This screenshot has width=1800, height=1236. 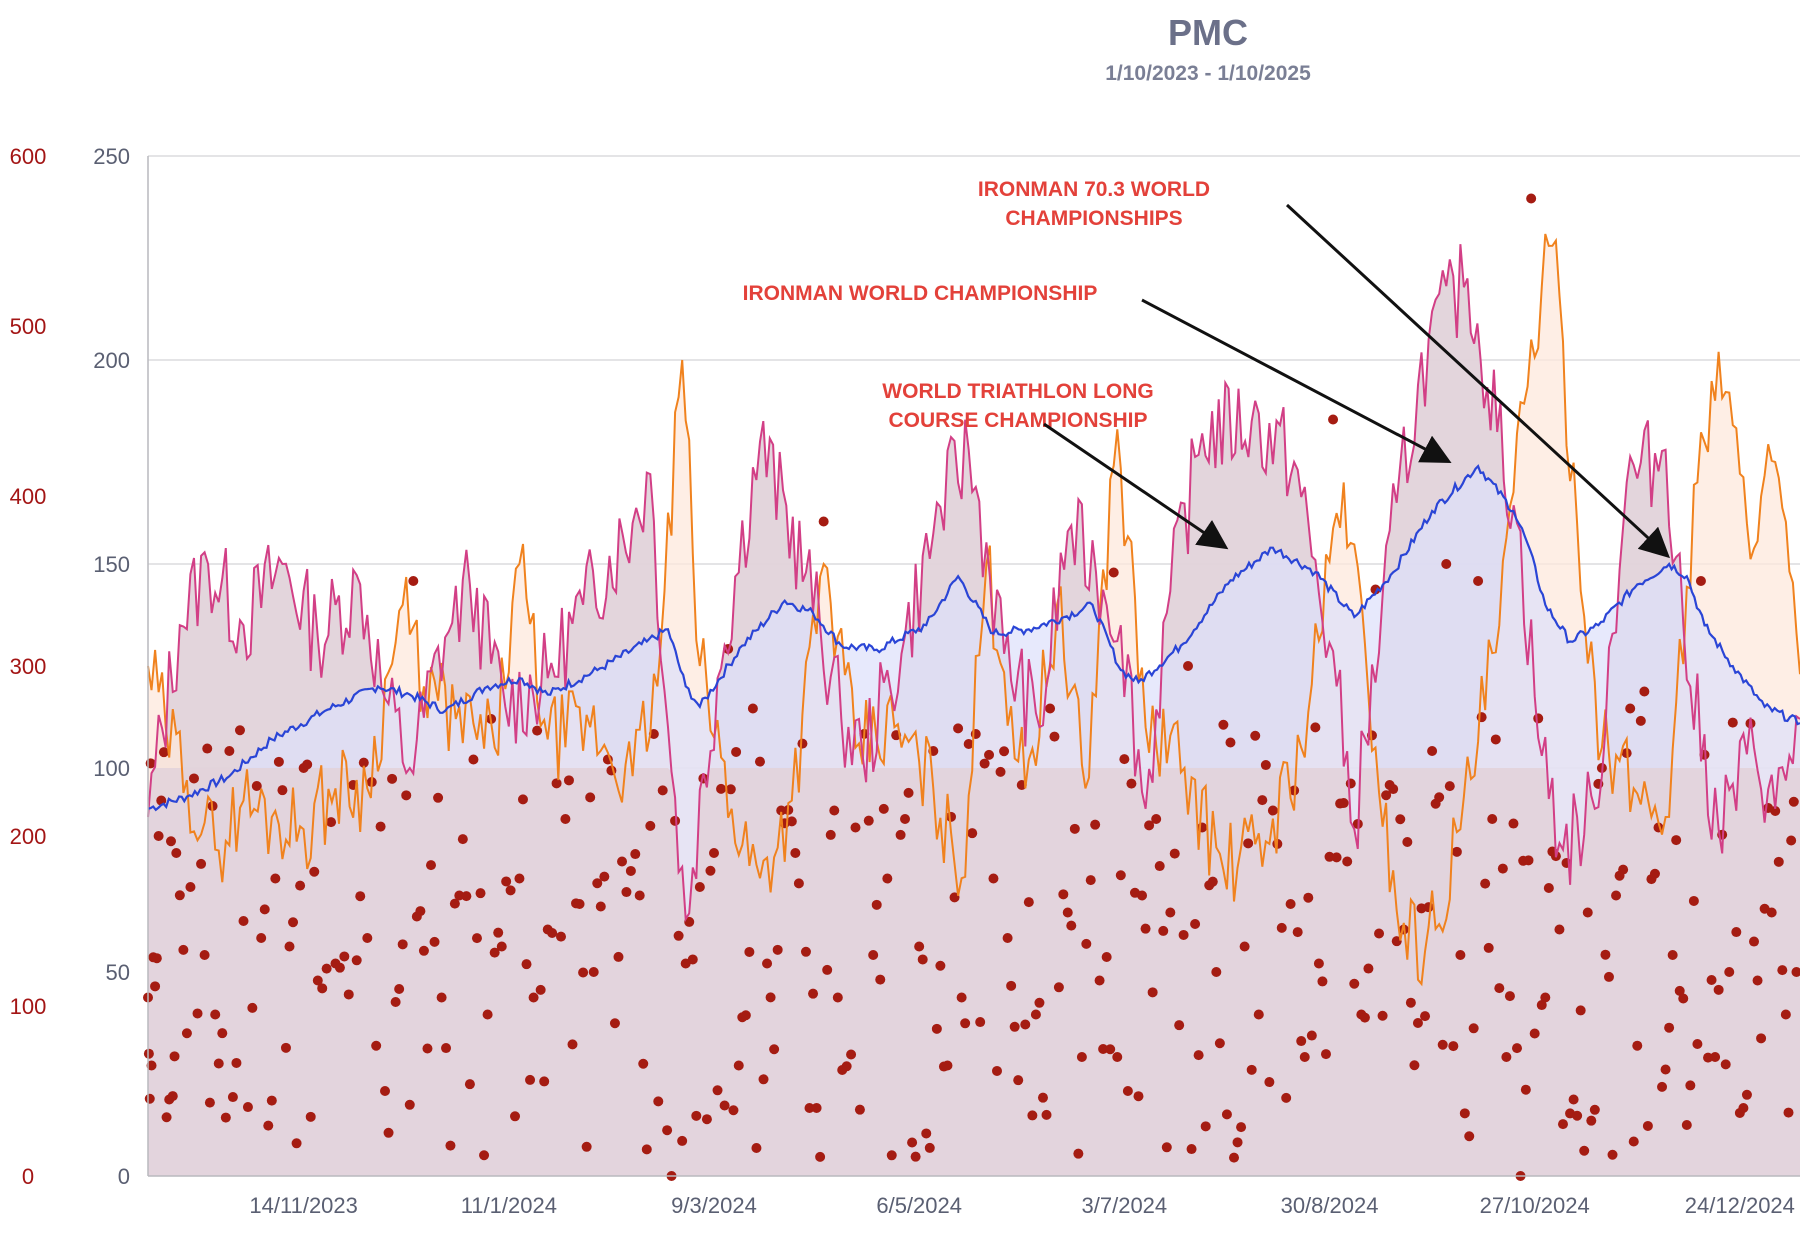 I want to click on y-outer-tick-label: 600, so click(x=28, y=156).